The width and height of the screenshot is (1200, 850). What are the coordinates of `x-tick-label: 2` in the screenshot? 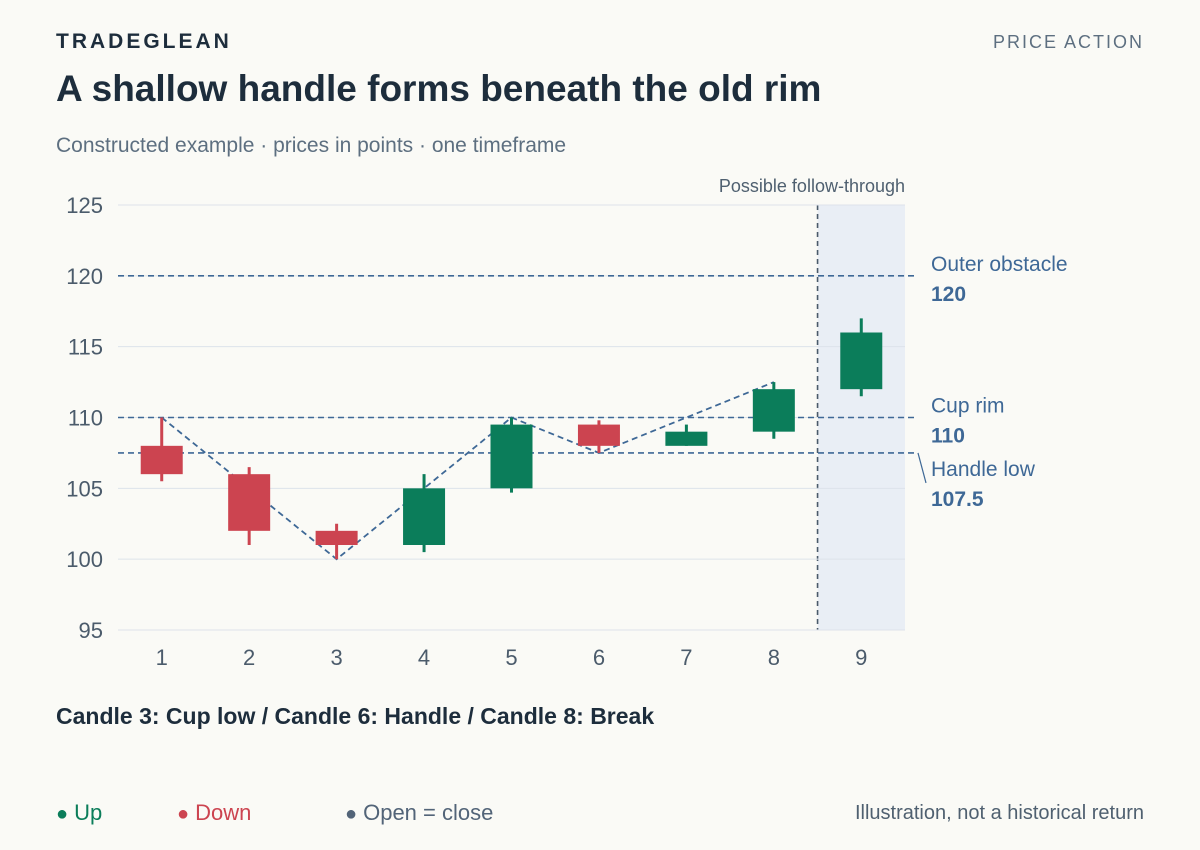 It's located at (249, 657).